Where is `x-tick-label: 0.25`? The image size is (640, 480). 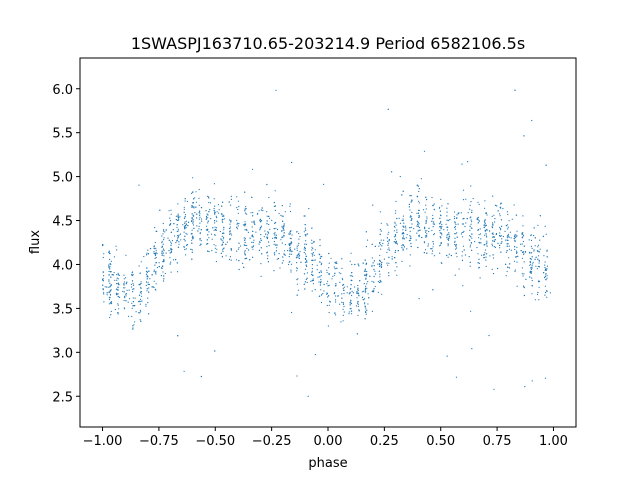 x-tick-label: 0.25 is located at coordinates (384, 441).